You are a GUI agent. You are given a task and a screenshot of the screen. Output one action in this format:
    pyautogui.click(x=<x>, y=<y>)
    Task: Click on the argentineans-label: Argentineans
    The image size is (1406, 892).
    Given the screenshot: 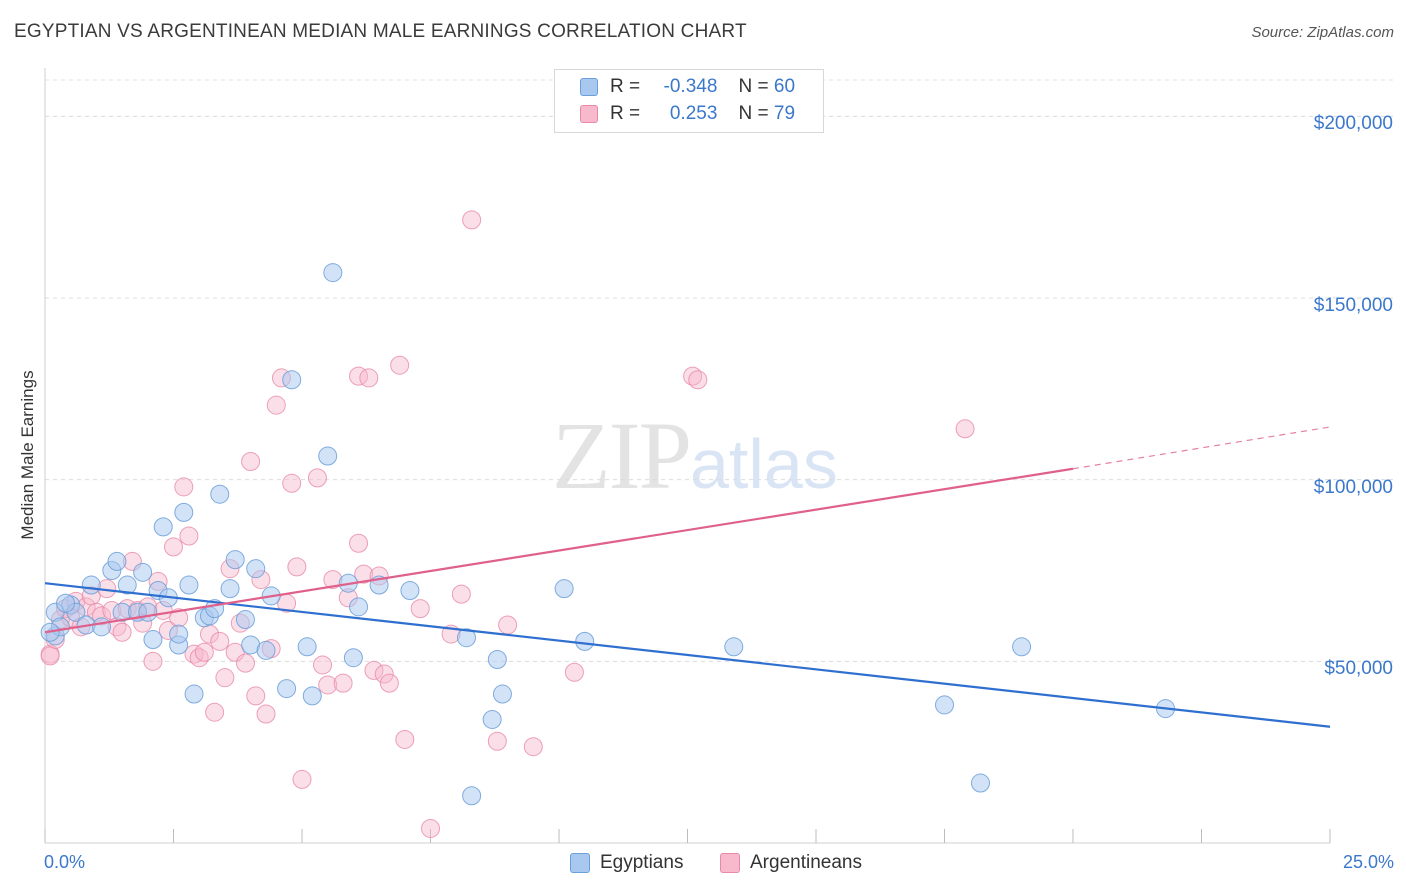 What is the action you would take?
    pyautogui.click(x=806, y=862)
    